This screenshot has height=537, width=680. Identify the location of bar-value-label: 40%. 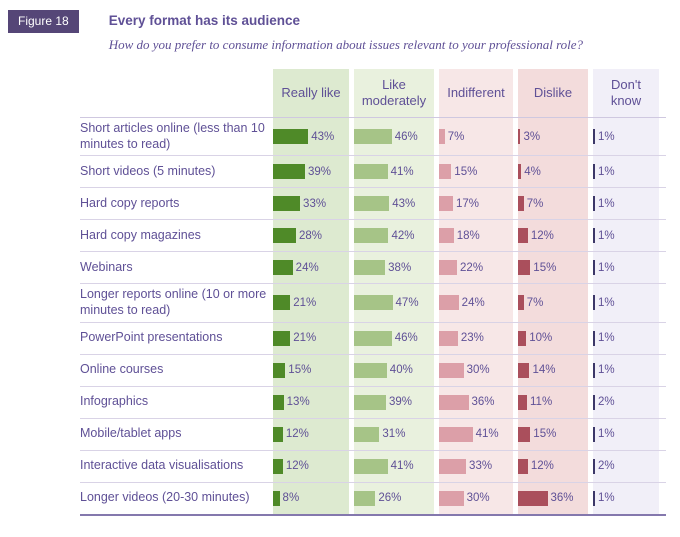
(401, 370).